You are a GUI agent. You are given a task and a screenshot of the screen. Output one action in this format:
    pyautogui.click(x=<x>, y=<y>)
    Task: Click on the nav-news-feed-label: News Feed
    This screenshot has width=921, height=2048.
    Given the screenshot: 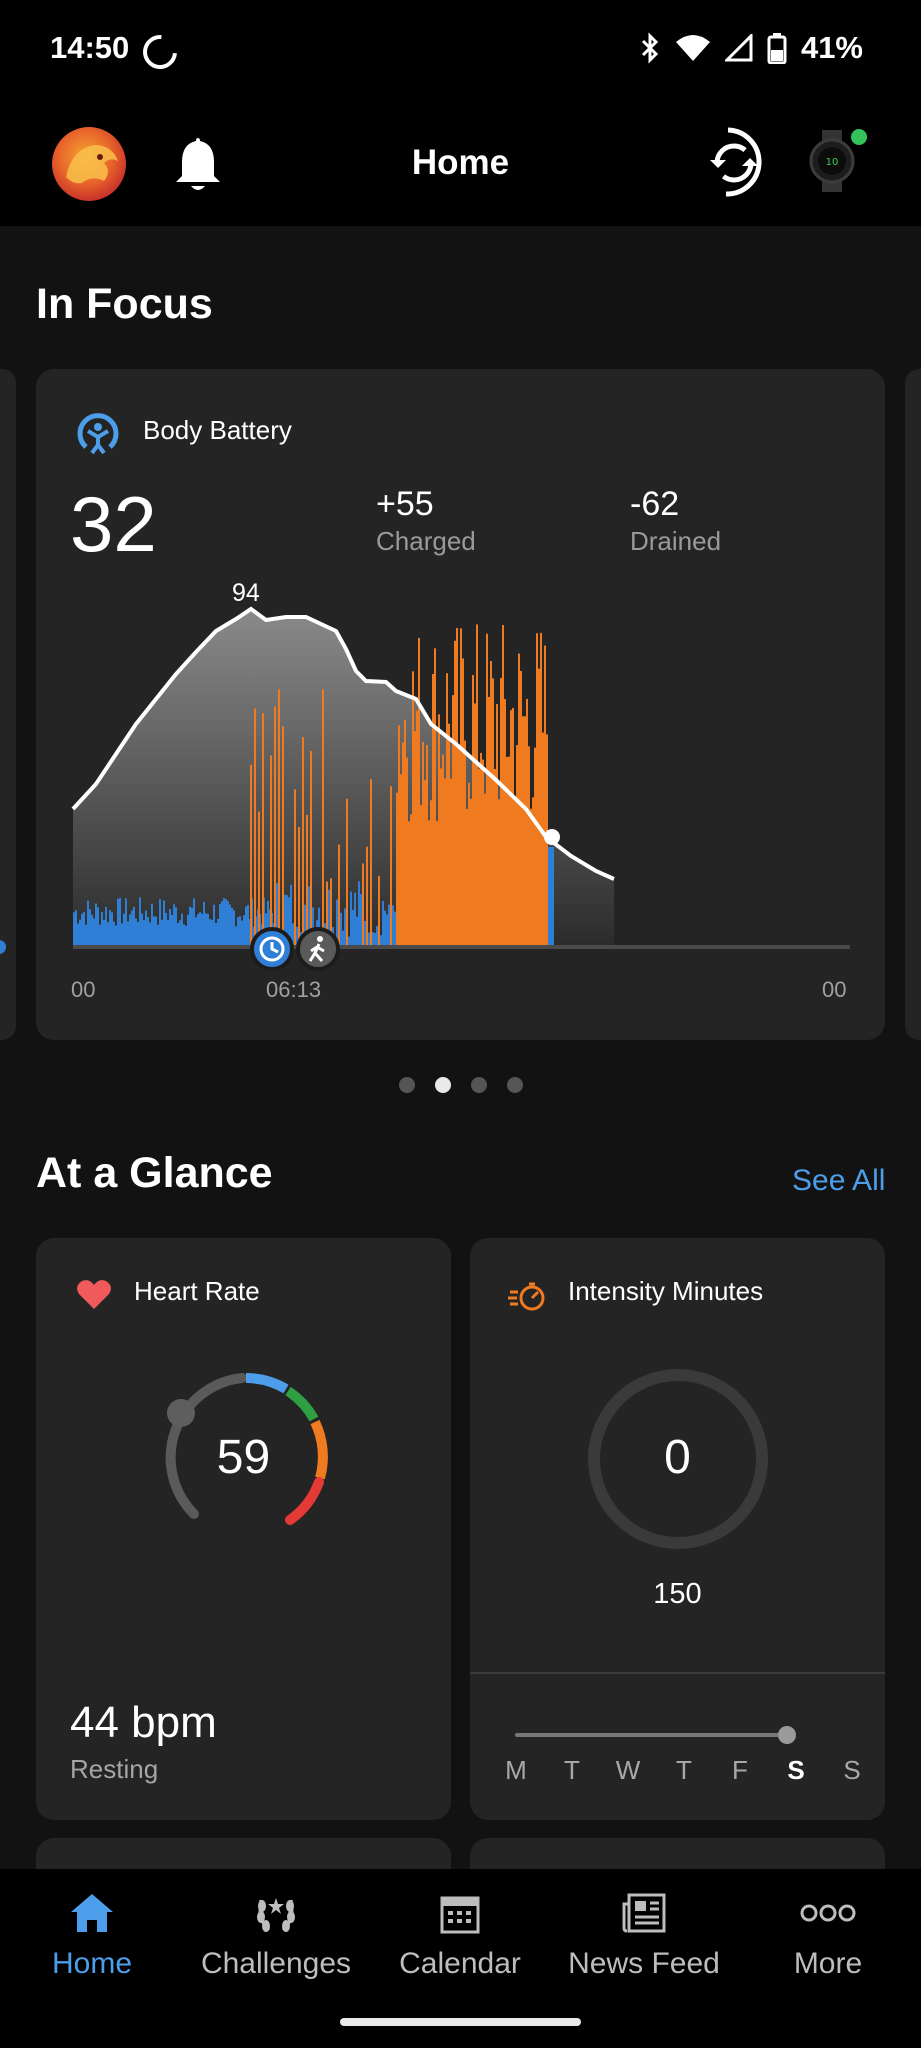 What is the action you would take?
    pyautogui.click(x=644, y=1963)
    